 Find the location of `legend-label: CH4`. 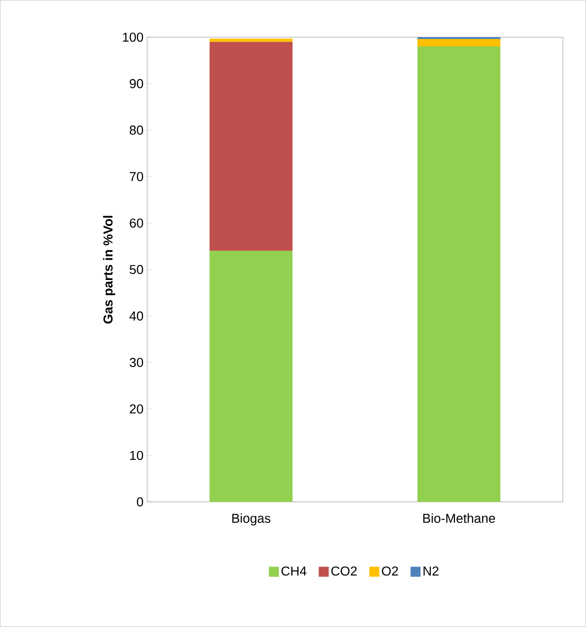

legend-label: CH4 is located at coordinates (294, 571).